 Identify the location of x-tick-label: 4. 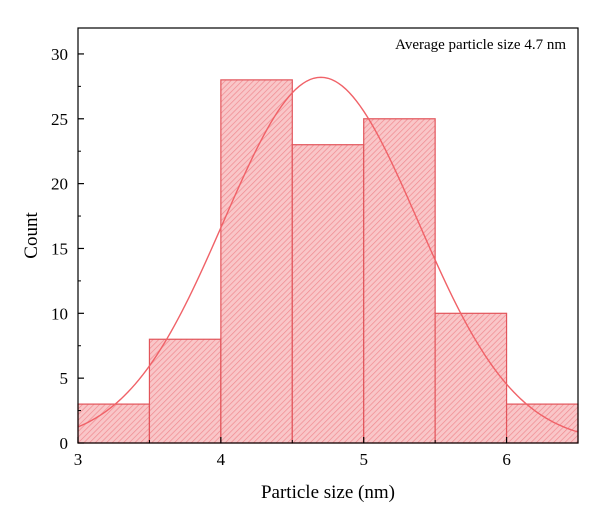
(221, 459).